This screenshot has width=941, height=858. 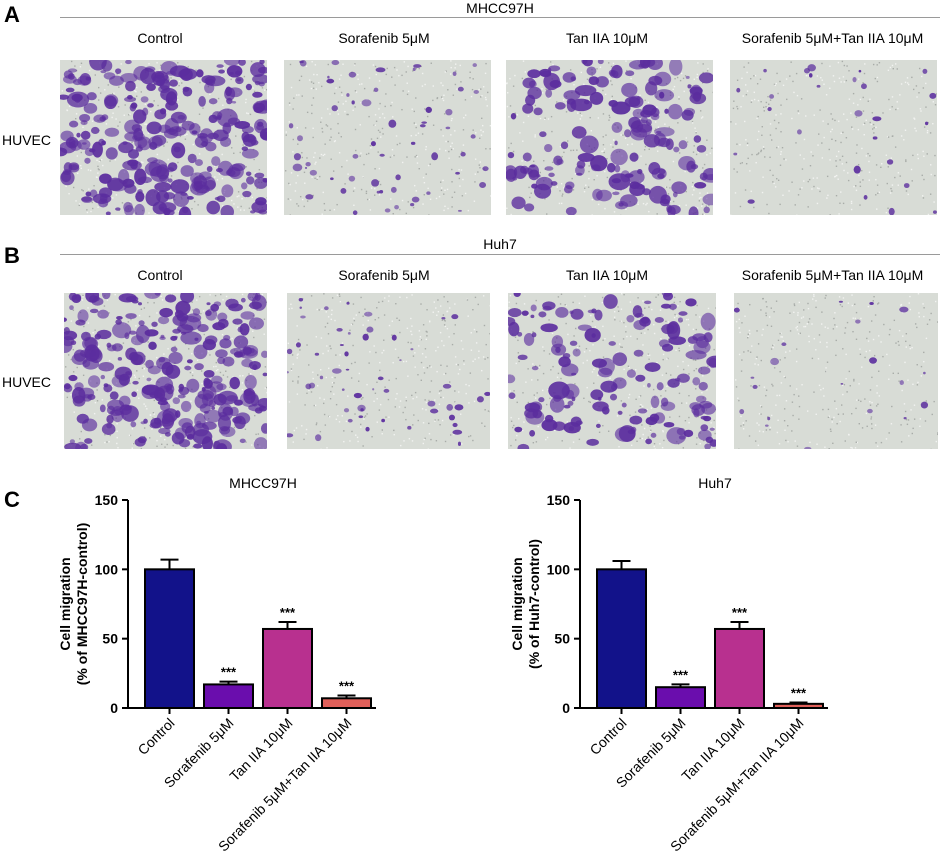 I want to click on micrograph-b-combo, so click(x=836, y=371).